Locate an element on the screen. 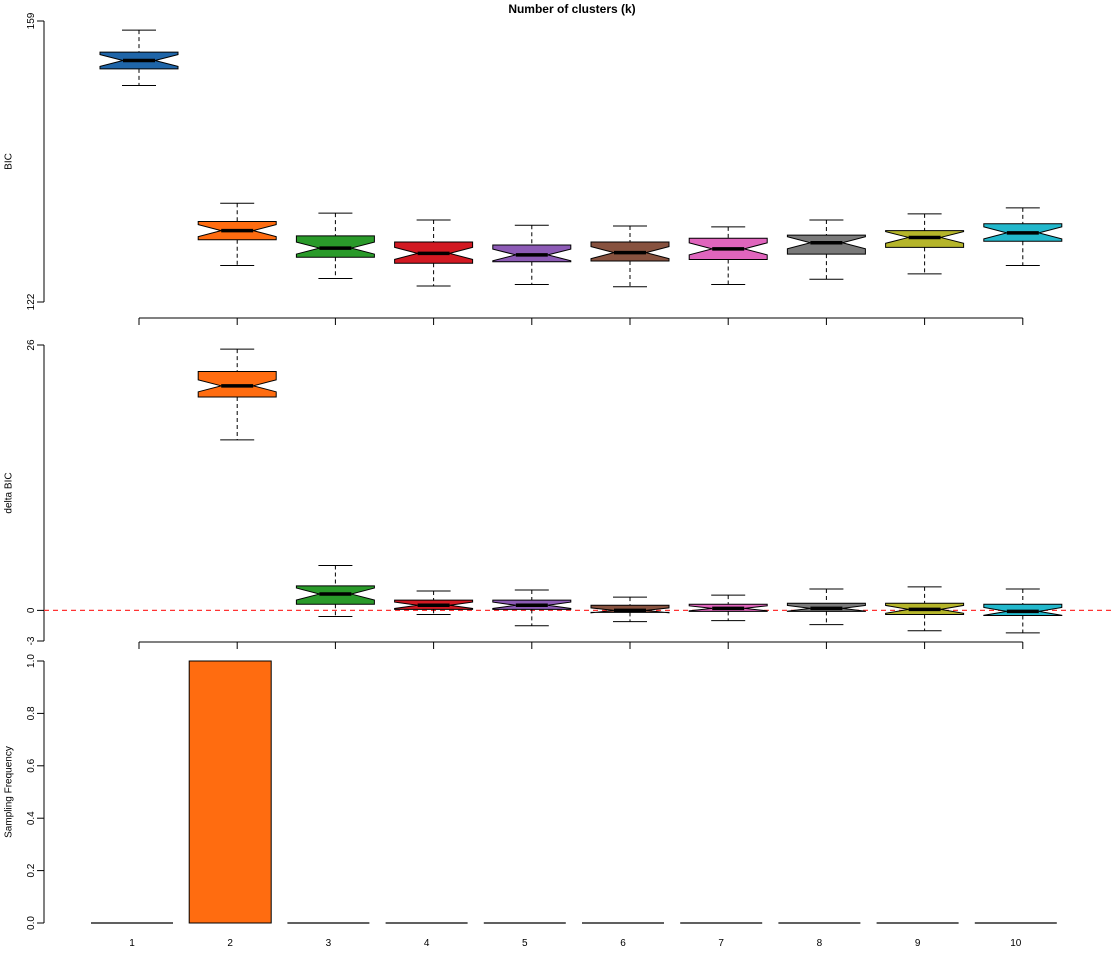 The image size is (1117, 974). notched-box is located at coordinates (826, 244).